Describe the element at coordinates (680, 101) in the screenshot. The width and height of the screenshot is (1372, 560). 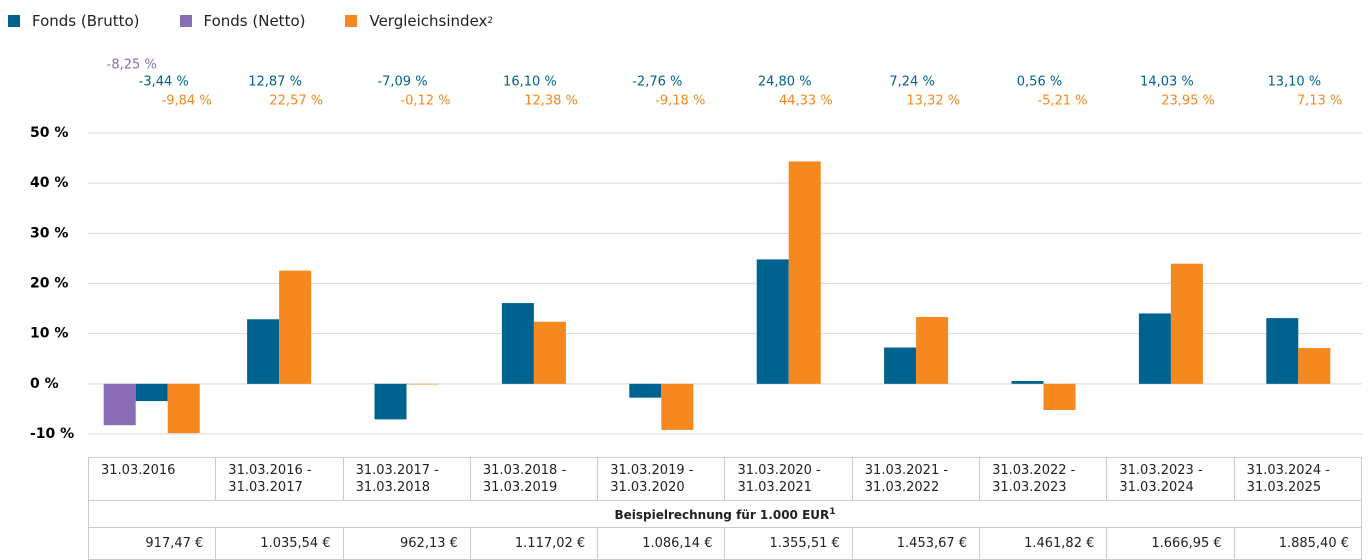
I see `value-label: -9,18 %` at that location.